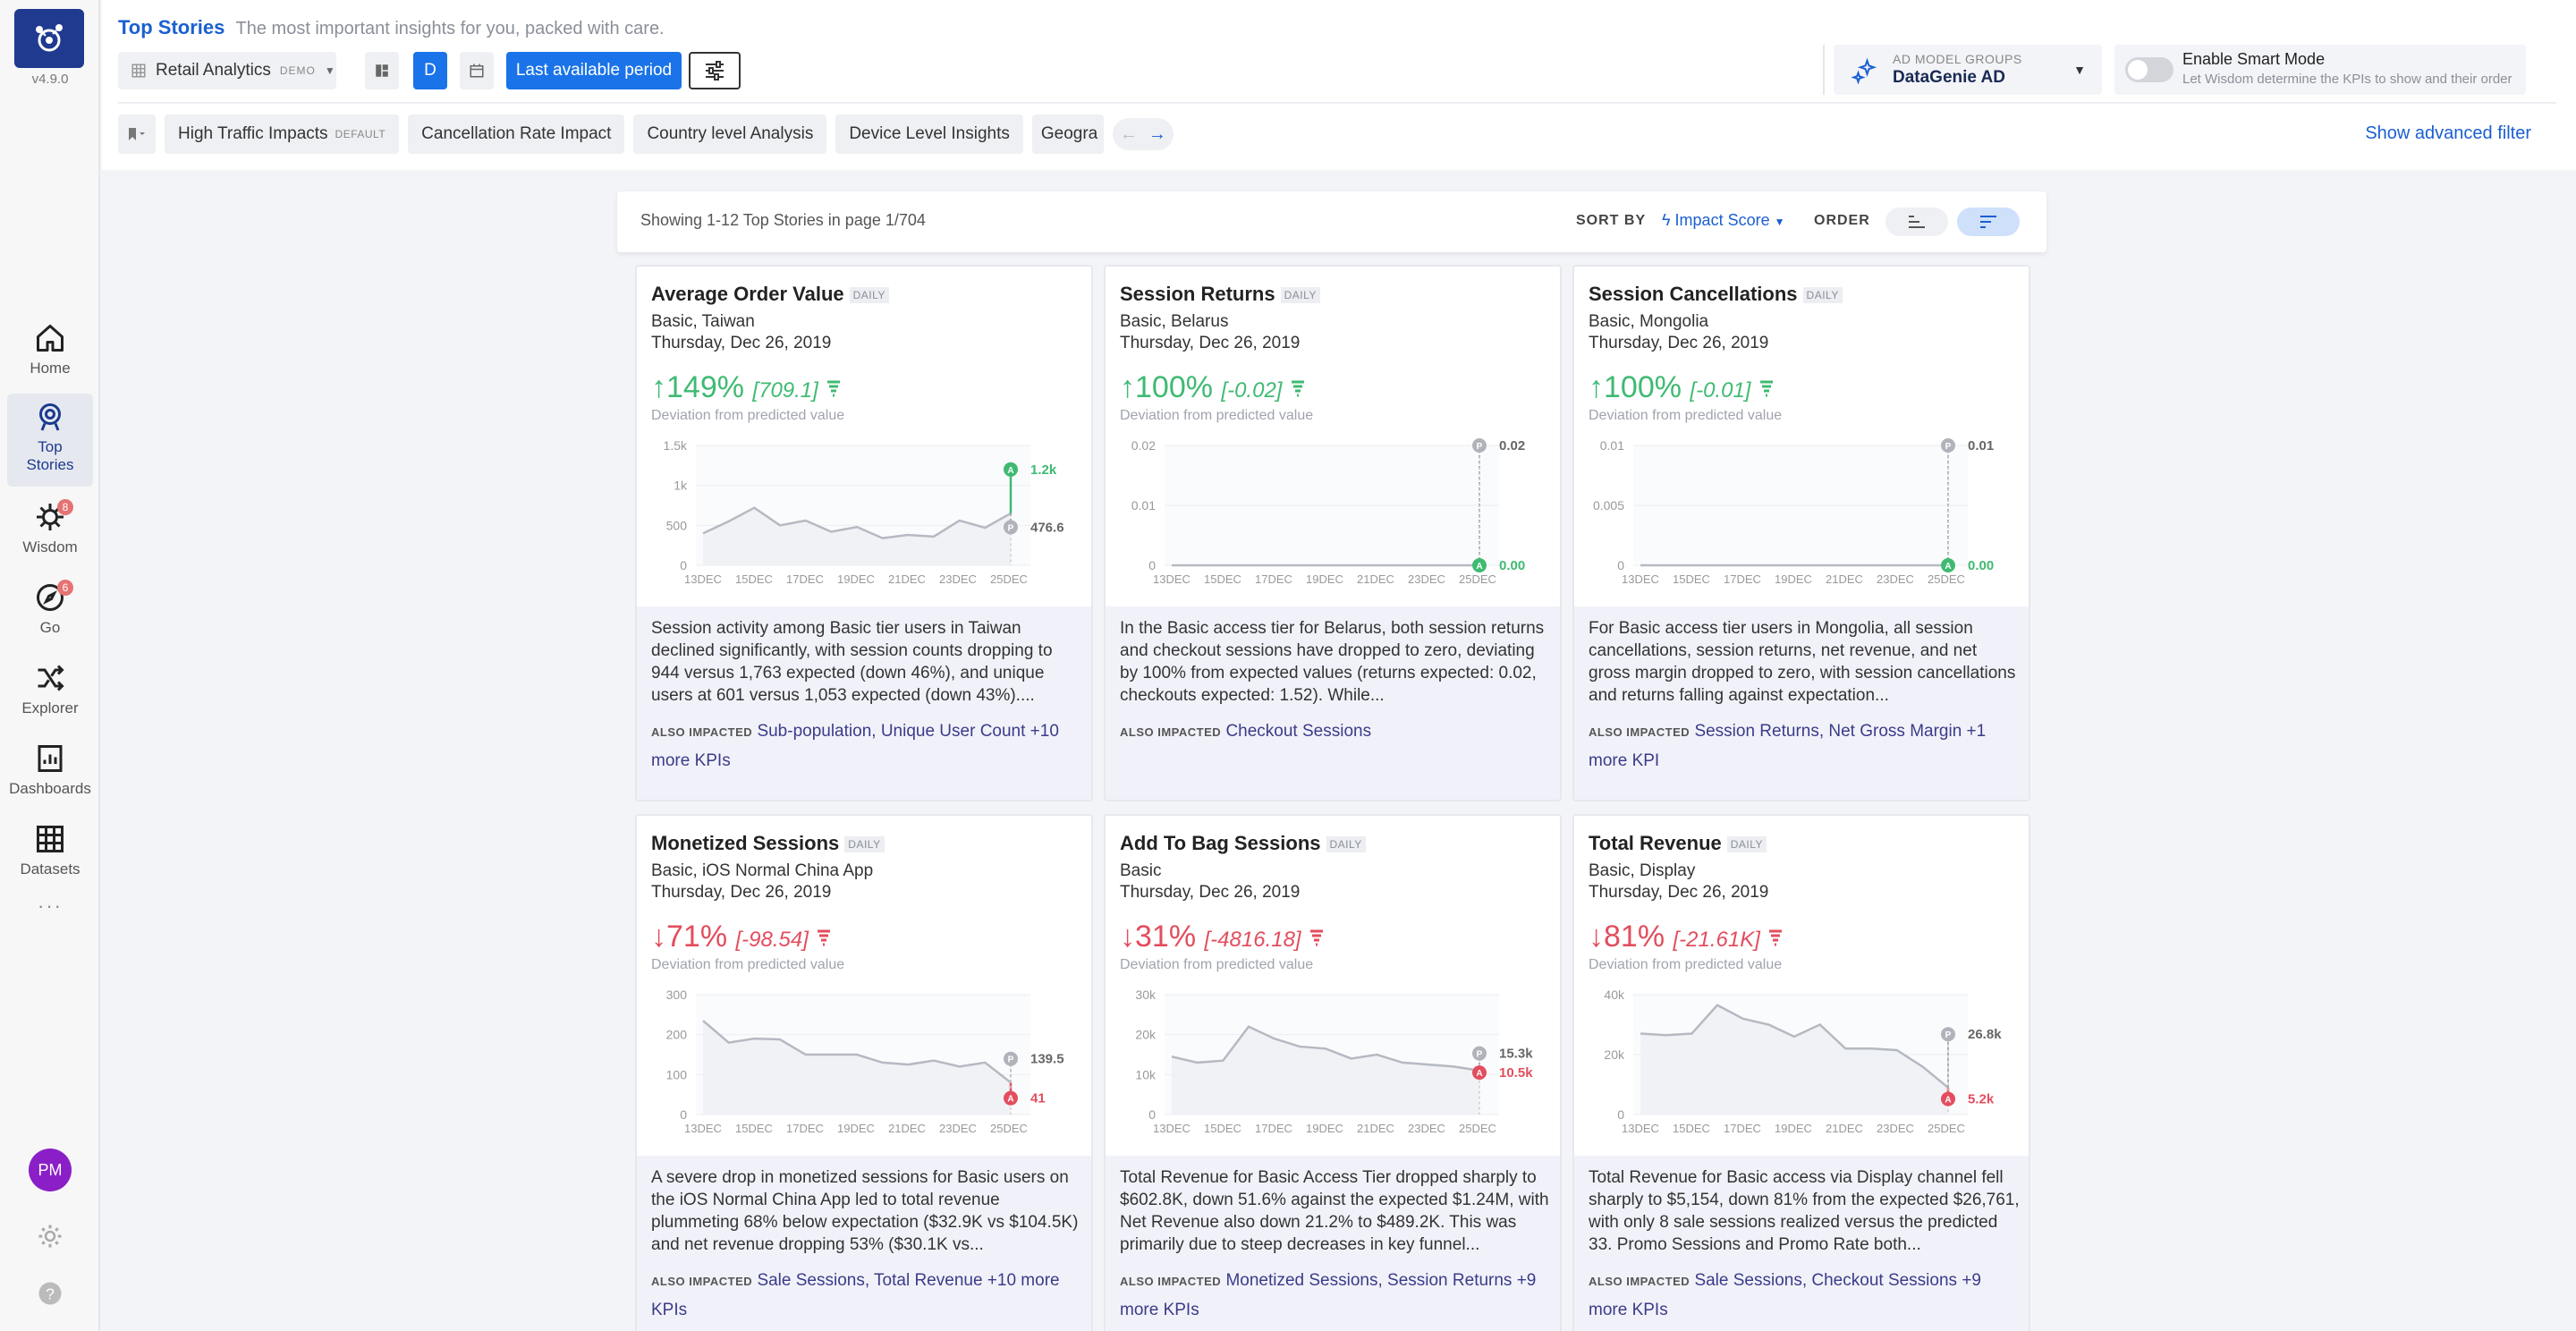  Describe the element at coordinates (1067, 134) in the screenshot. I see `story-tab-geography: Geogra` at that location.